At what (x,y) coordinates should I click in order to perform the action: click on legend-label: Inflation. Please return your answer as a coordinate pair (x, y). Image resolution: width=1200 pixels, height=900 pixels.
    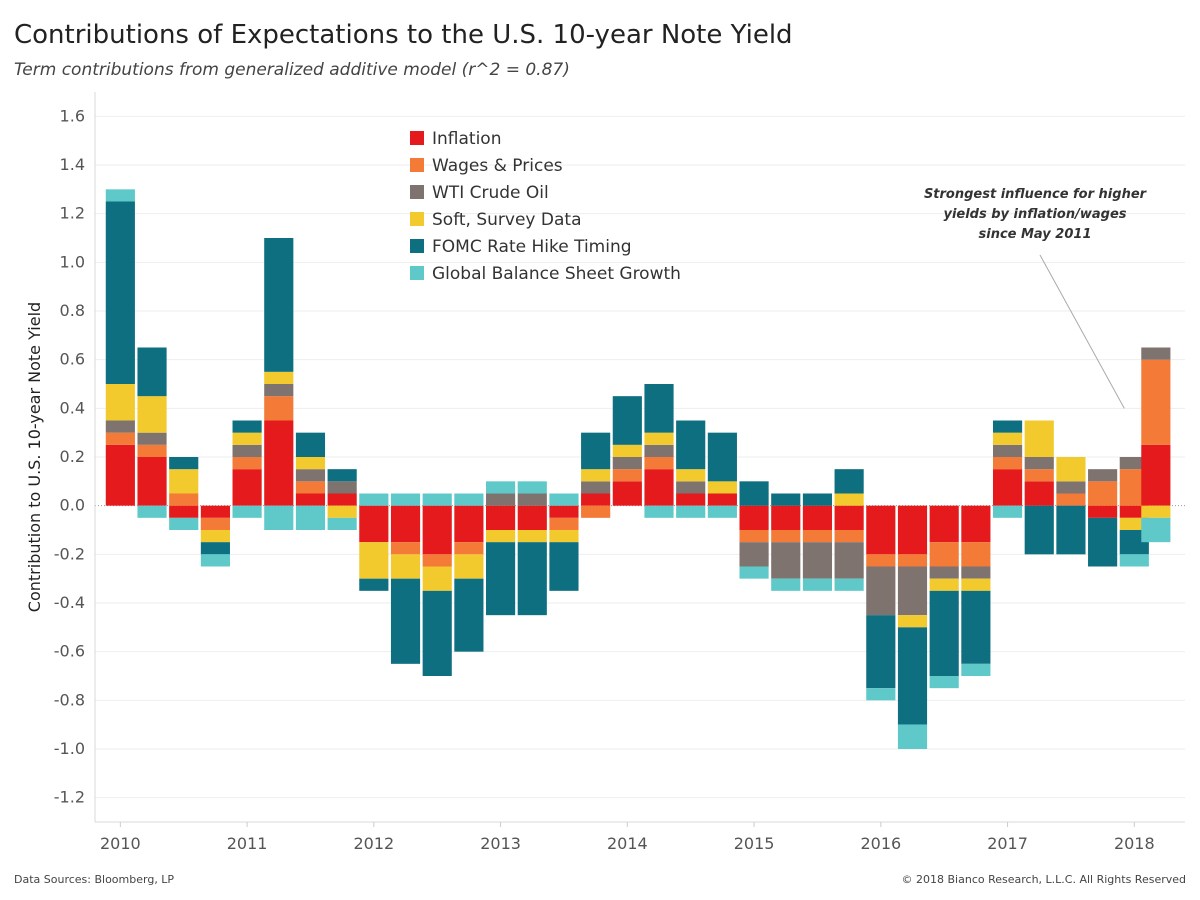
    Looking at the image, I should click on (466, 139).